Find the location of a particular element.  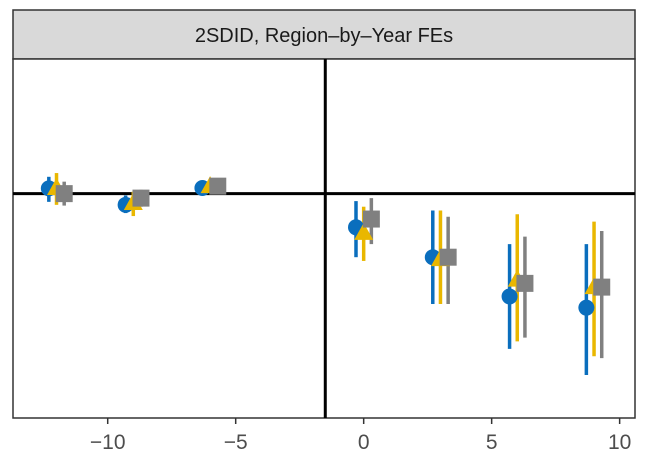

x-tick-label-3: 5 is located at coordinates (492, 442).